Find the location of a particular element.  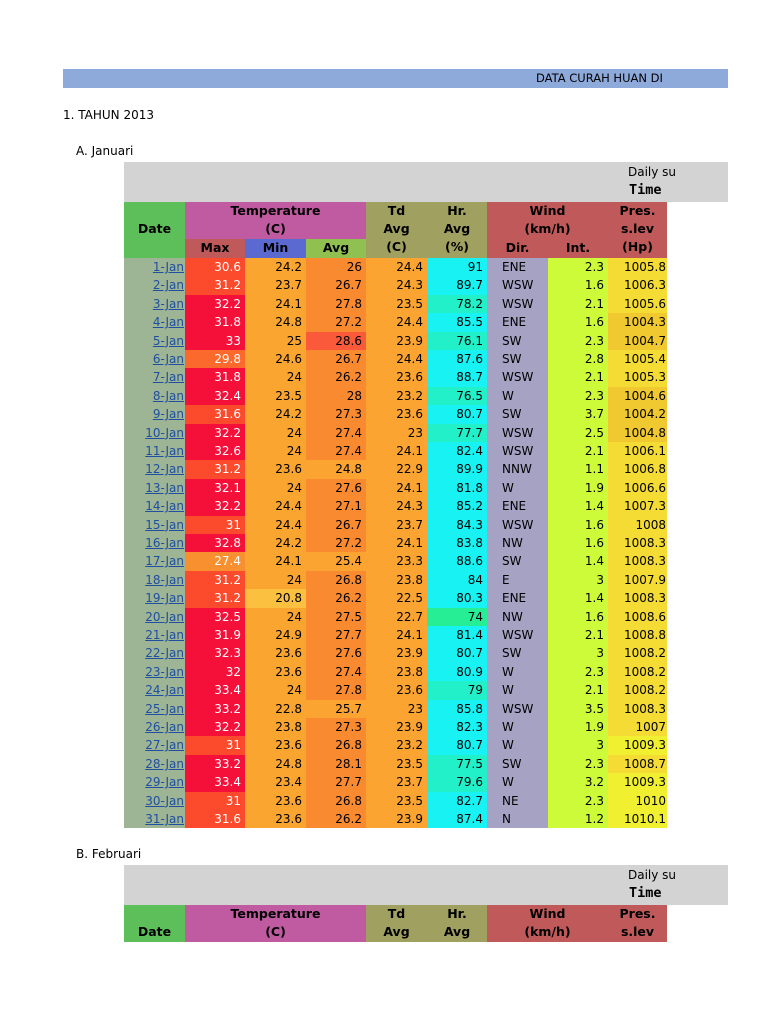

date-link: 4-Jan is located at coordinates (168, 322).